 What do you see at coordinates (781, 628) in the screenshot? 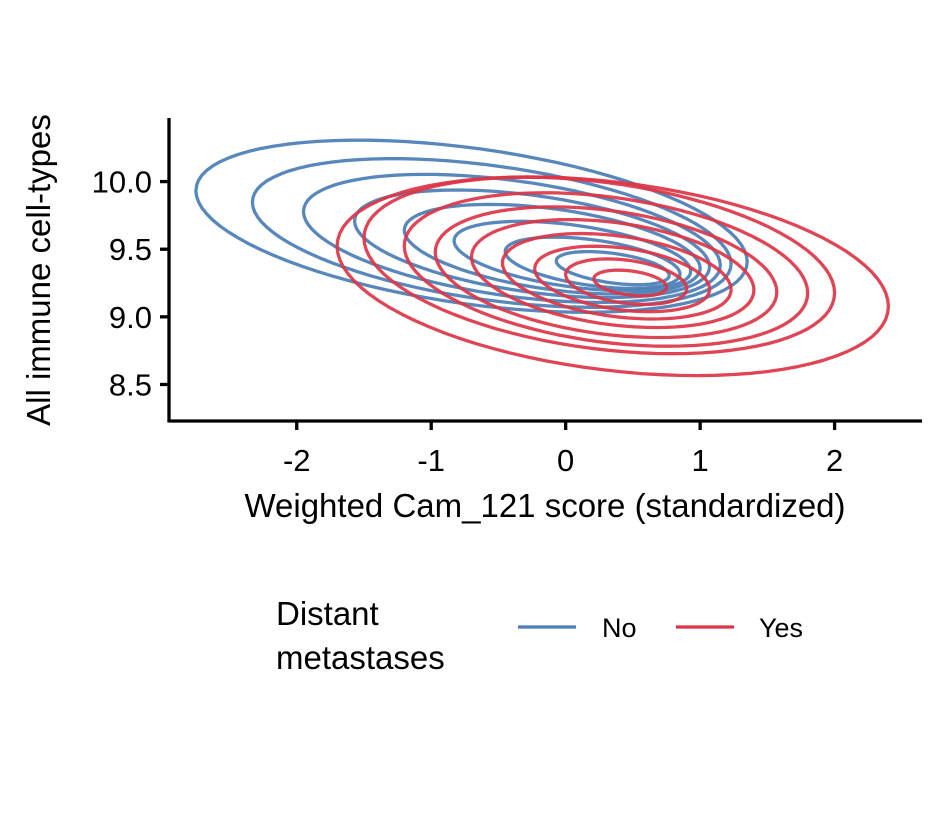
I see `legend-label-yes: Yes` at bounding box center [781, 628].